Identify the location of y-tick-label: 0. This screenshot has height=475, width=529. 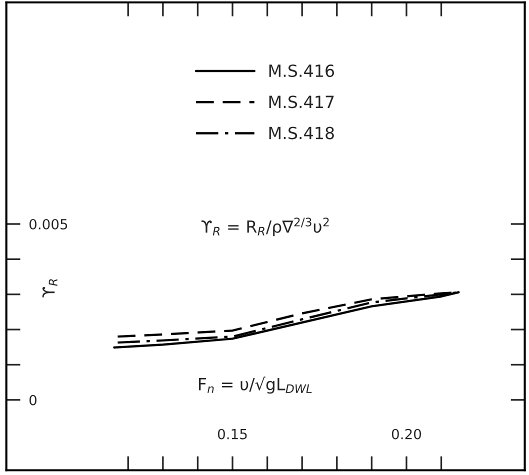
(32, 400).